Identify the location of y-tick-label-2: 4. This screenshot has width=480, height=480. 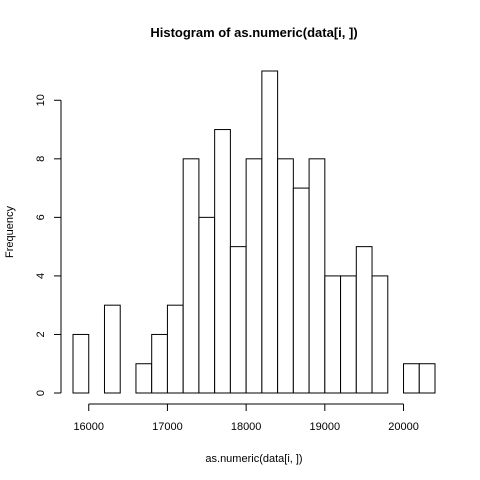
(41, 276).